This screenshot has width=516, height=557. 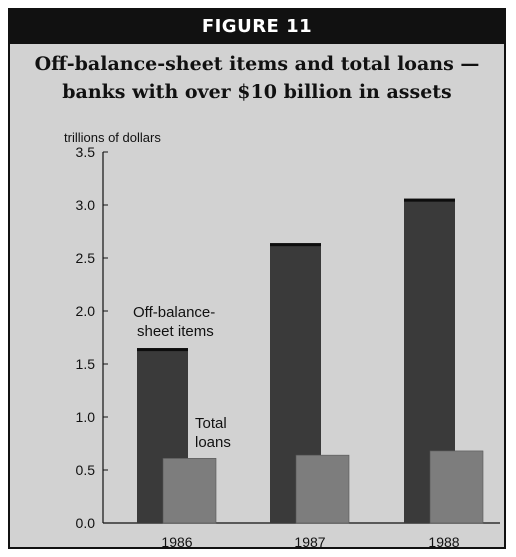 What do you see at coordinates (86, 364) in the screenshot?
I see `y-tick-label: 1.5` at bounding box center [86, 364].